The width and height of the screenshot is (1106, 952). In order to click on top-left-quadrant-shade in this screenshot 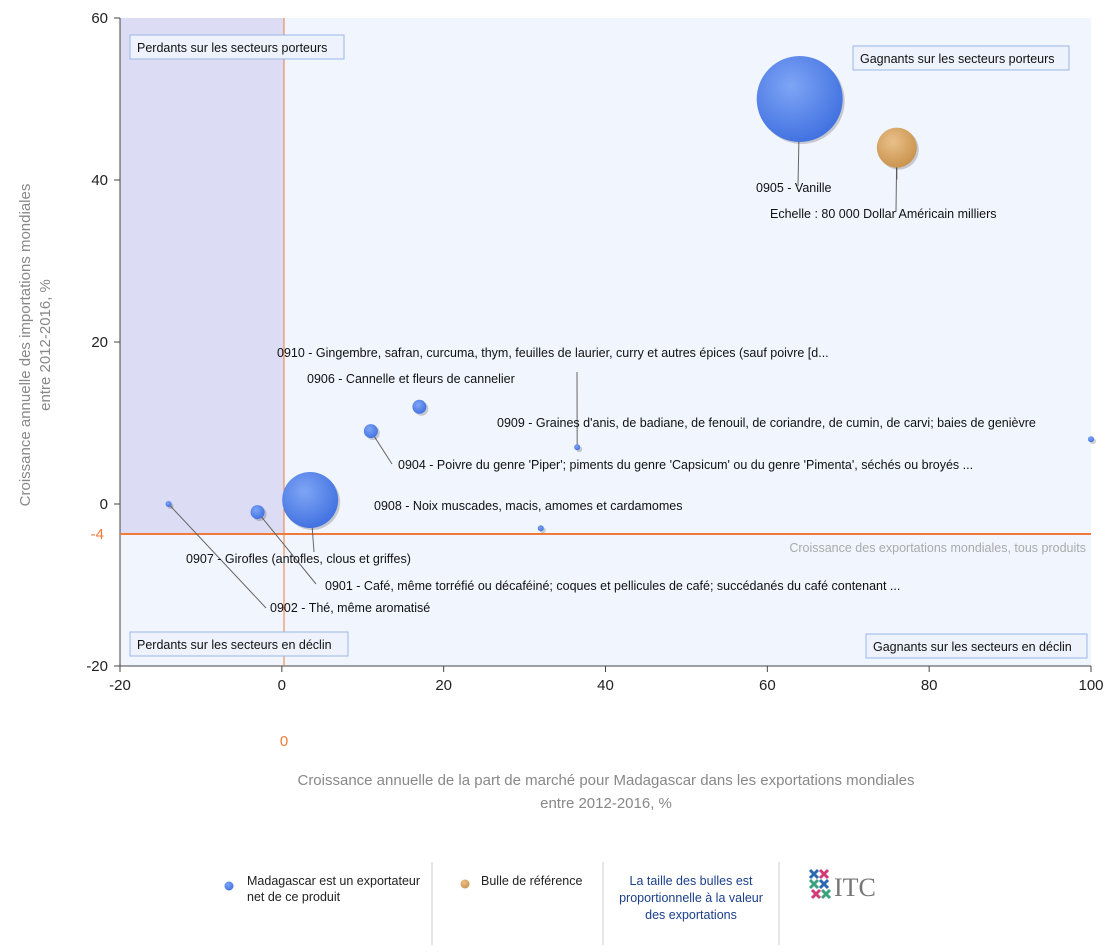, I will do `click(202, 276)`.